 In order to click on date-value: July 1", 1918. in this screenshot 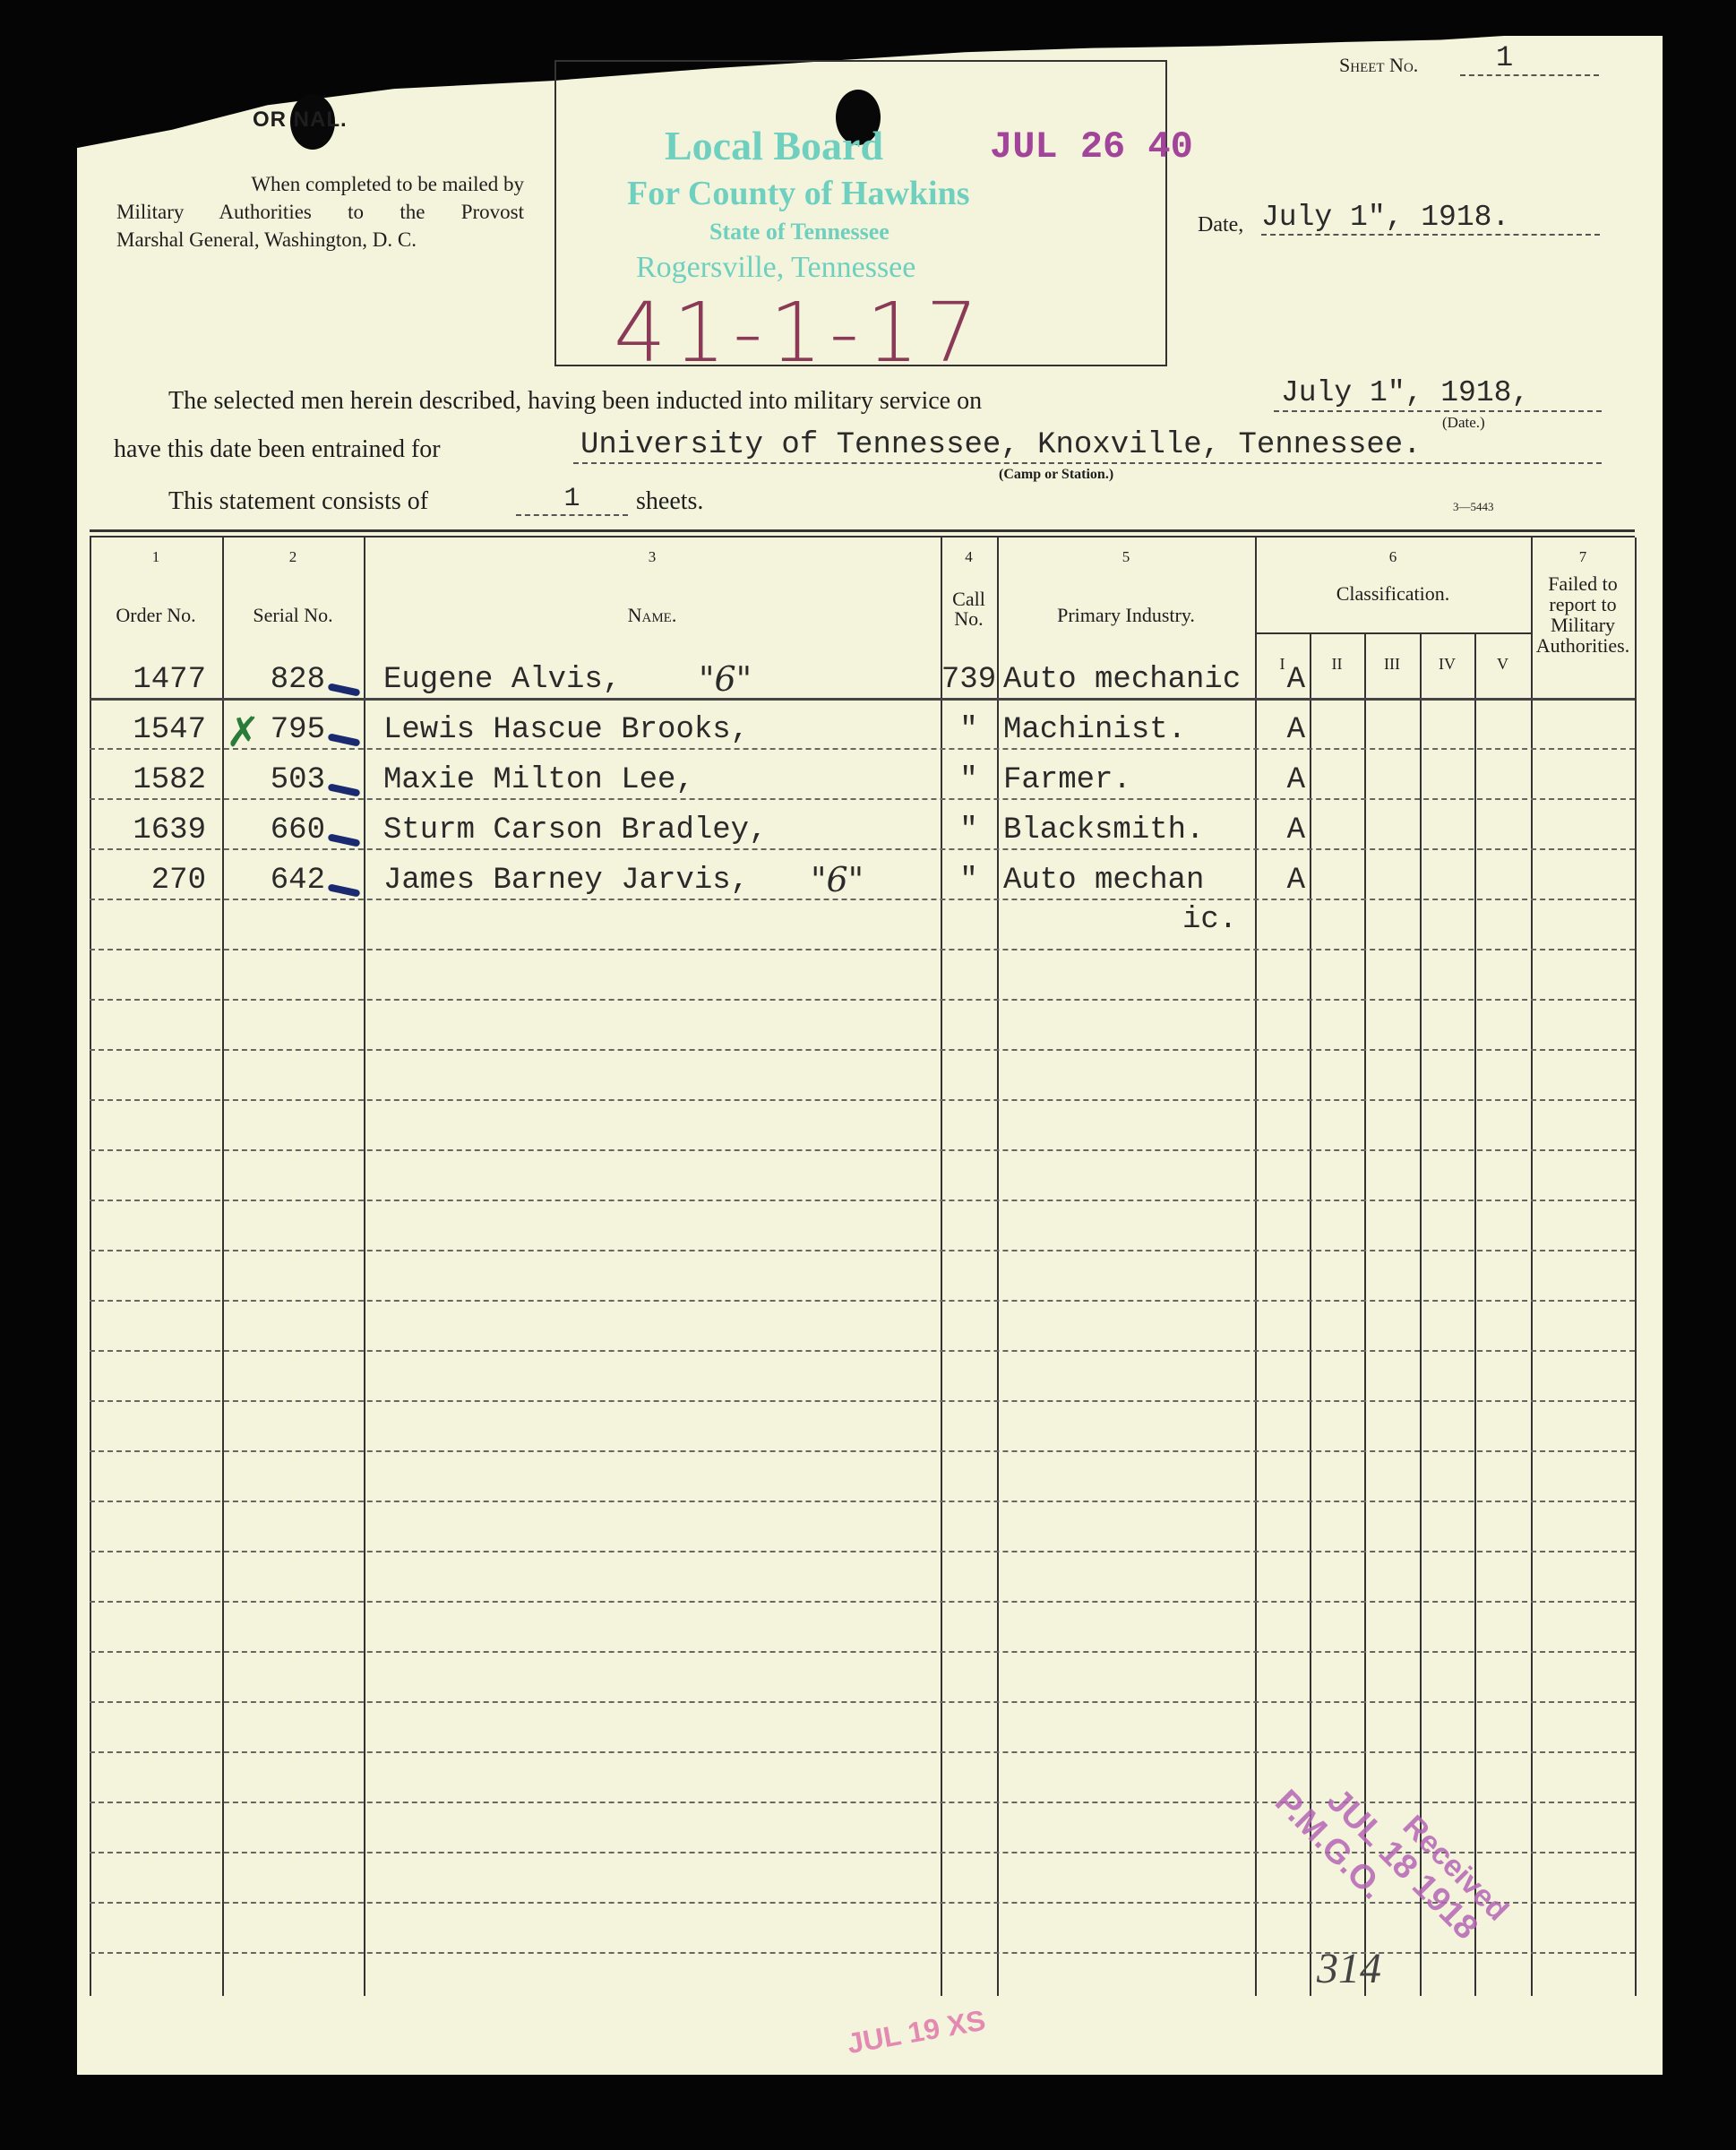, I will do `click(1430, 218)`.